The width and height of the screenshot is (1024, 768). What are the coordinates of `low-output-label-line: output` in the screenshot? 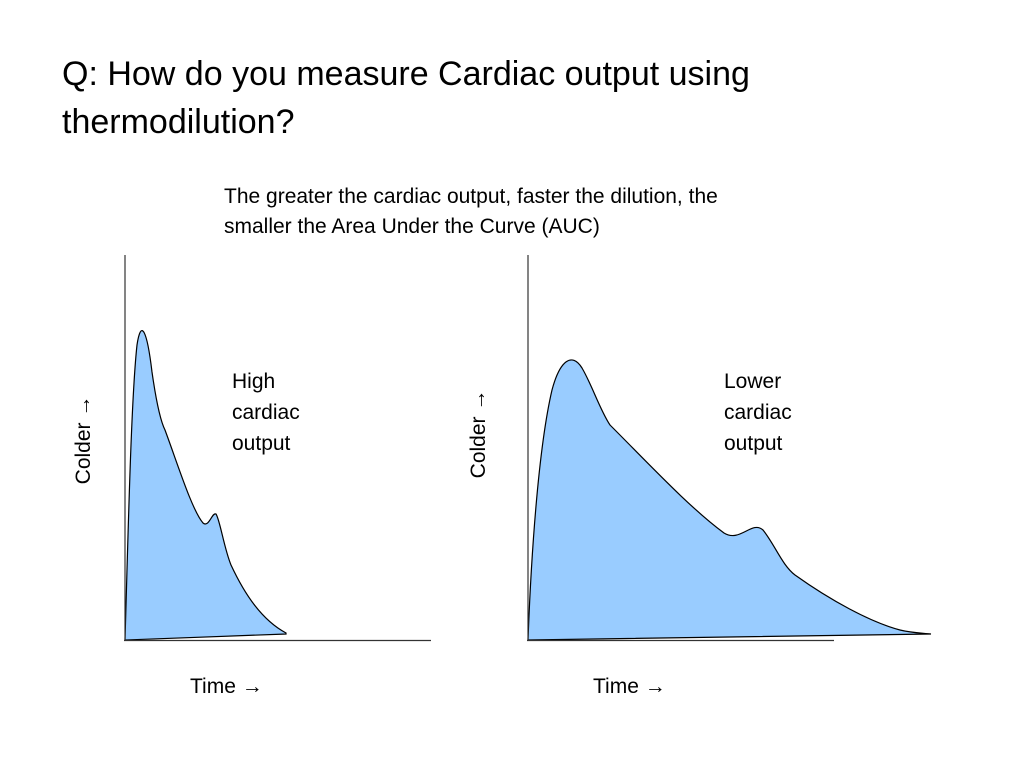 It's located at (753, 443).